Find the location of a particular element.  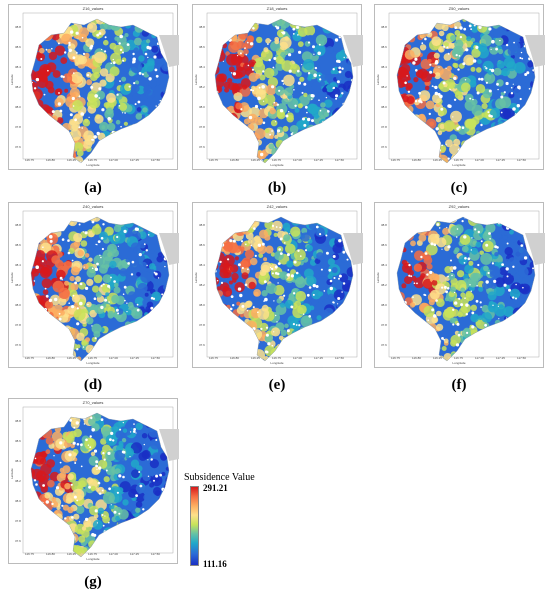

subsidence-map-a is located at coordinates (100, 88).